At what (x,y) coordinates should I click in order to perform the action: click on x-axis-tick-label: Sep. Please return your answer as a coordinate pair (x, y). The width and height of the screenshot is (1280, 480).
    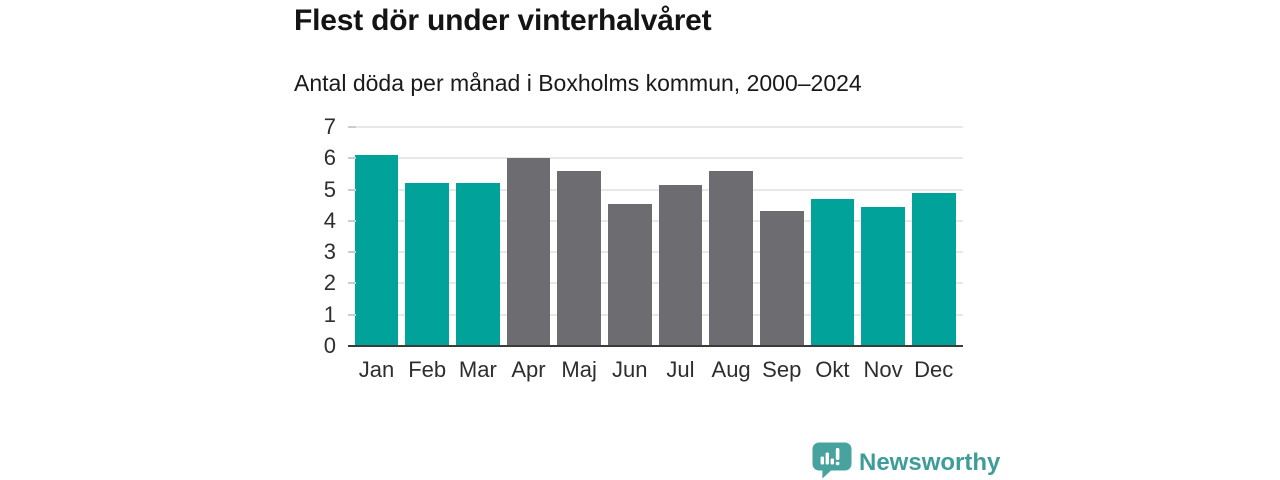
    Looking at the image, I should click on (782, 369).